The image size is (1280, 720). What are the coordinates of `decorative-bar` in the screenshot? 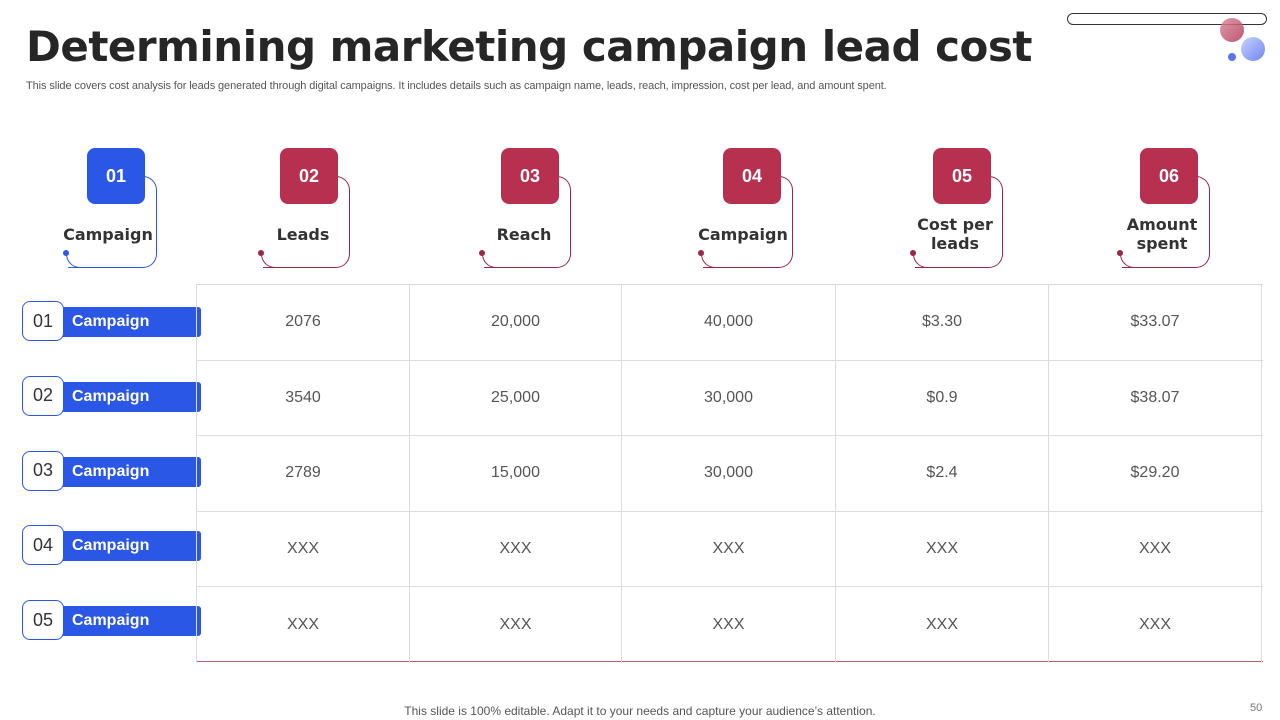 It's located at (1167, 19).